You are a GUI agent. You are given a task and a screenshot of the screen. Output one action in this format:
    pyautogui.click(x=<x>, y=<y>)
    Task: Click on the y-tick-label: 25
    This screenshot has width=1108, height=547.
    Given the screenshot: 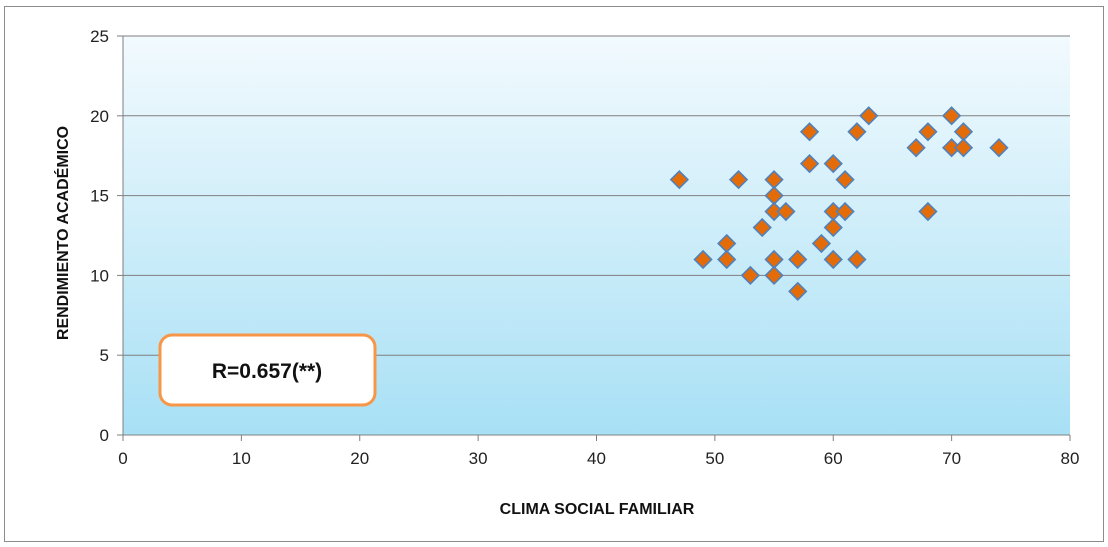 What is the action you would take?
    pyautogui.click(x=99, y=36)
    